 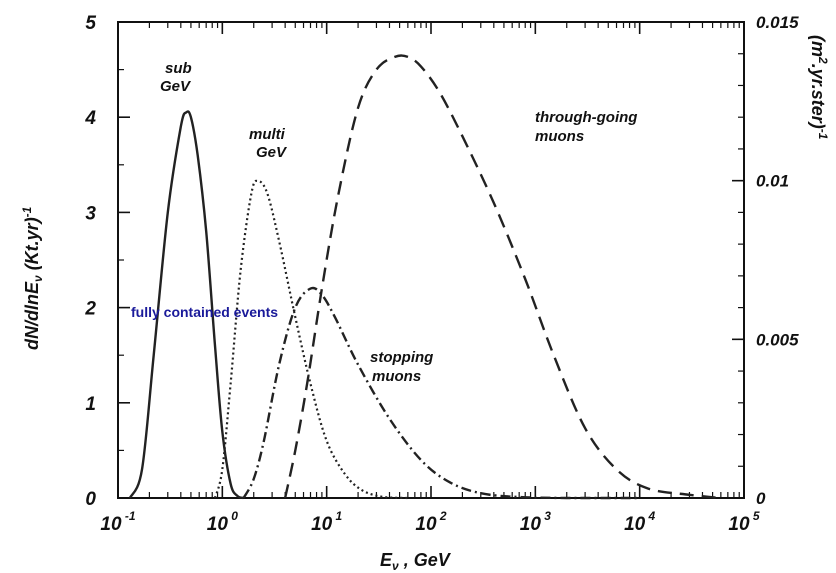 I want to click on y-axis-title-main: dN/dlnE, so click(x=32, y=315).